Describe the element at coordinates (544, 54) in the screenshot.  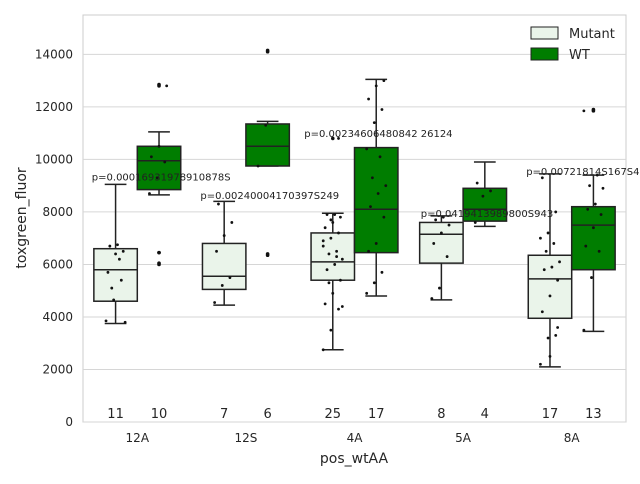
I see `legend-swatch-wt` at that location.